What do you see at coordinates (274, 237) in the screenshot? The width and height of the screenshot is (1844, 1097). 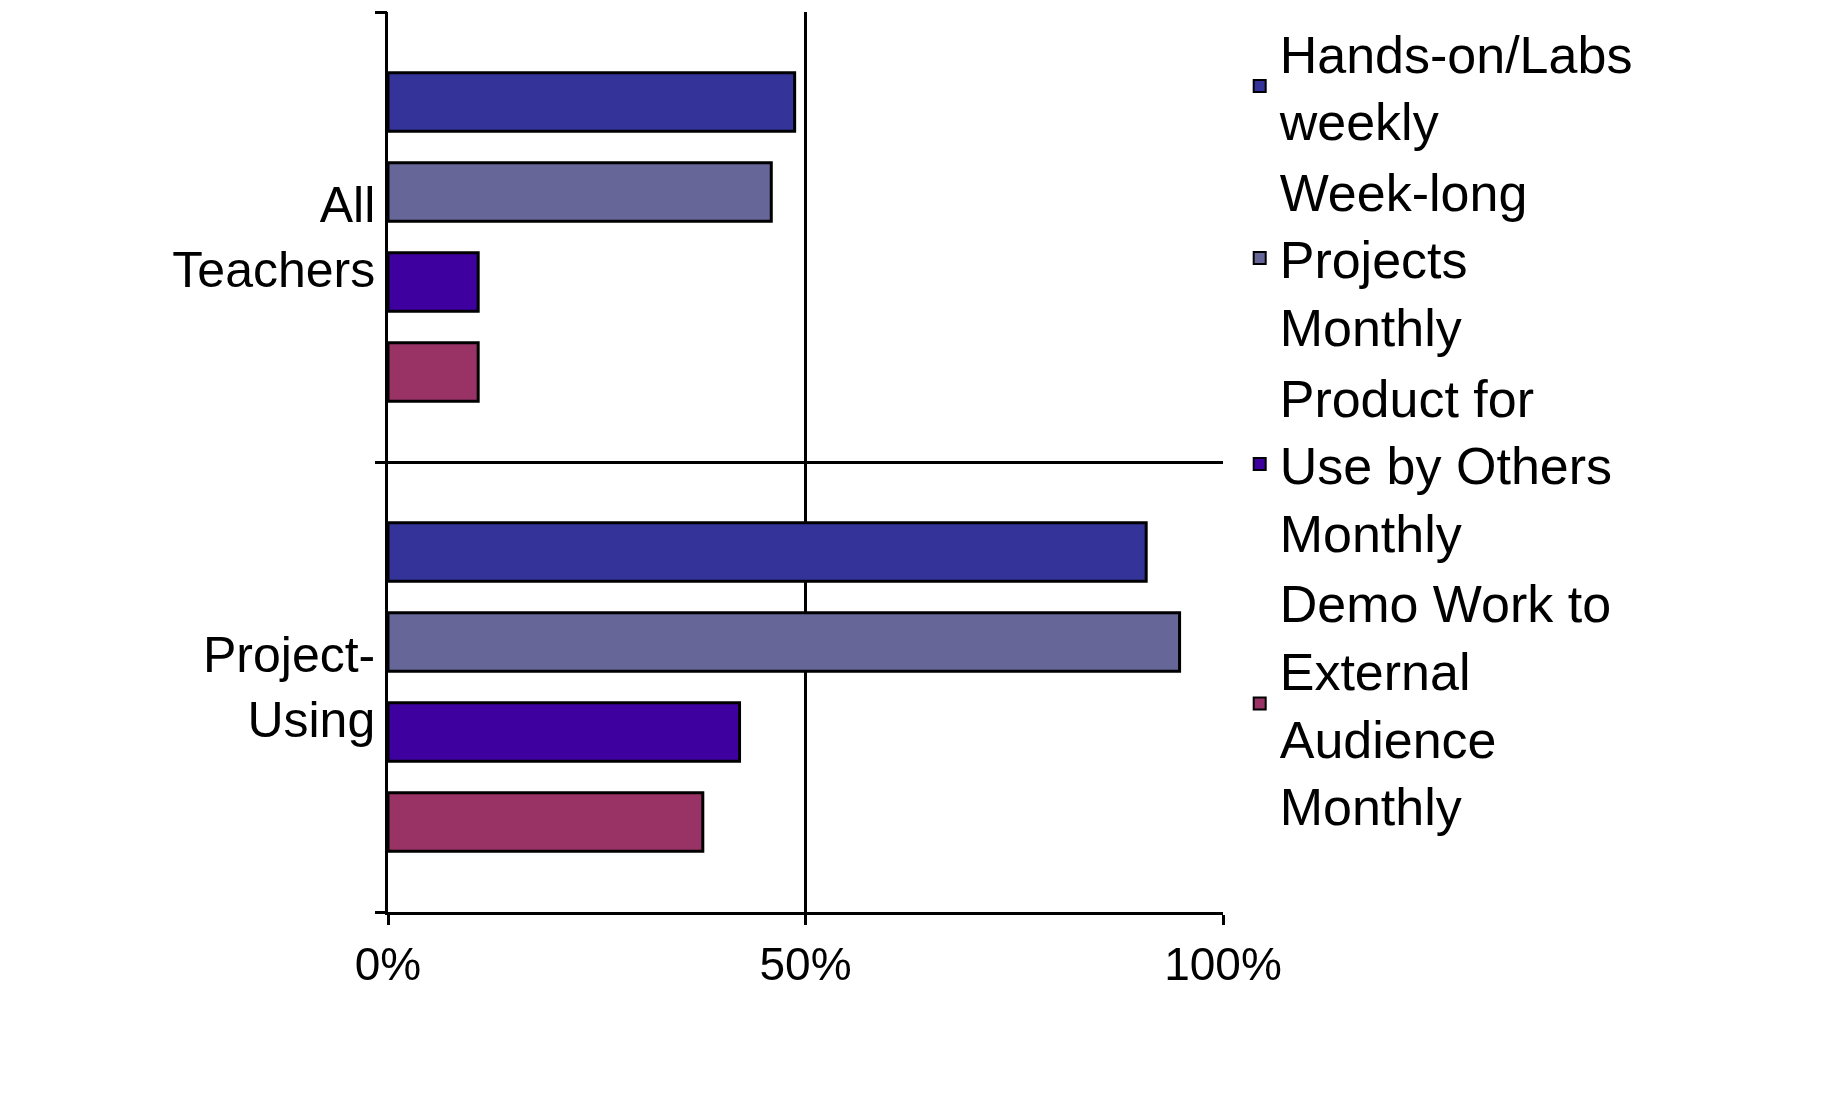 I see `y-tick-label: All Teachers` at bounding box center [274, 237].